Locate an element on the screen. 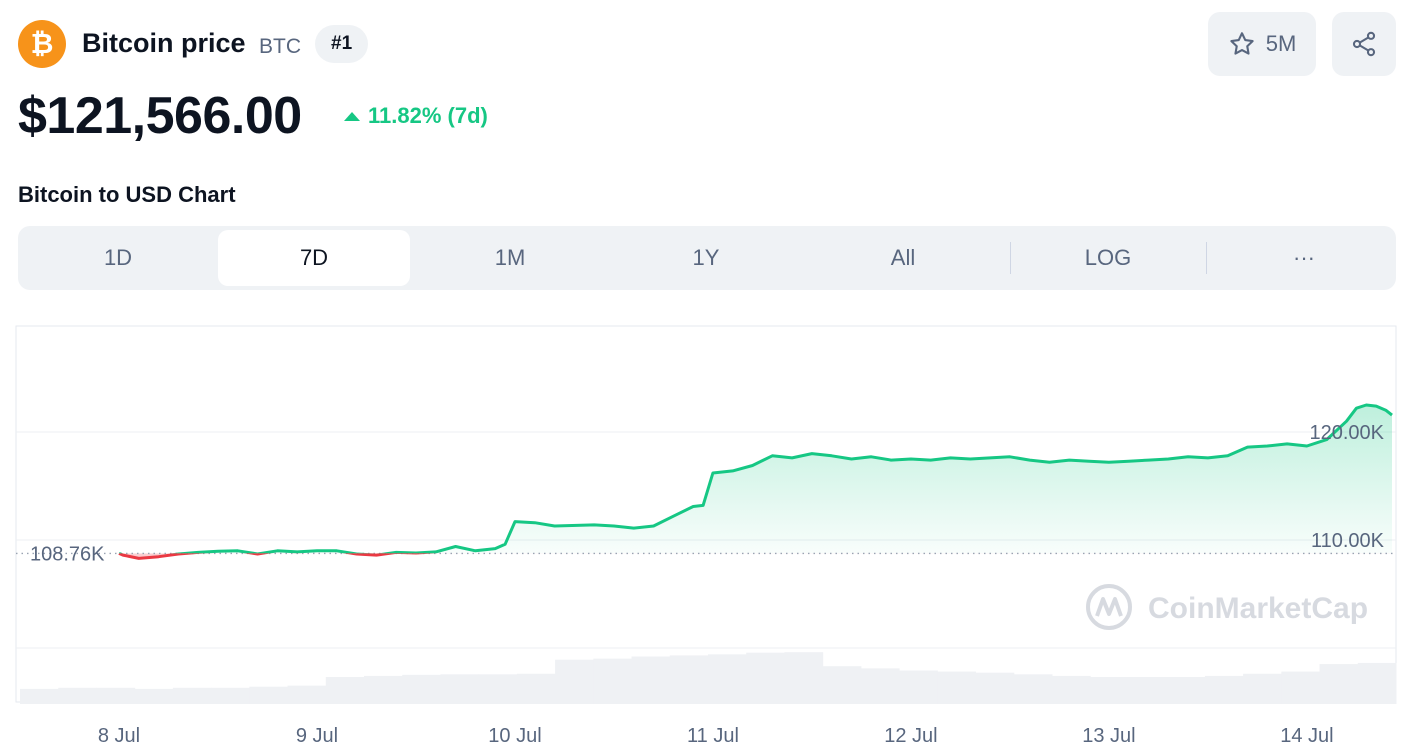 This screenshot has height=752, width=1412. rank-badge: #1 is located at coordinates (342, 44).